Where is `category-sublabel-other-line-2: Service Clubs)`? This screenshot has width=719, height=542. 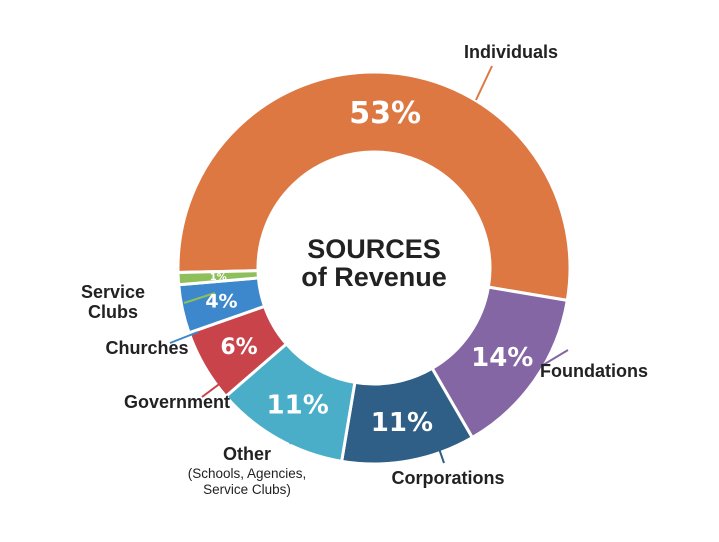 category-sublabel-other-line-2: Service Clubs) is located at coordinates (247, 489).